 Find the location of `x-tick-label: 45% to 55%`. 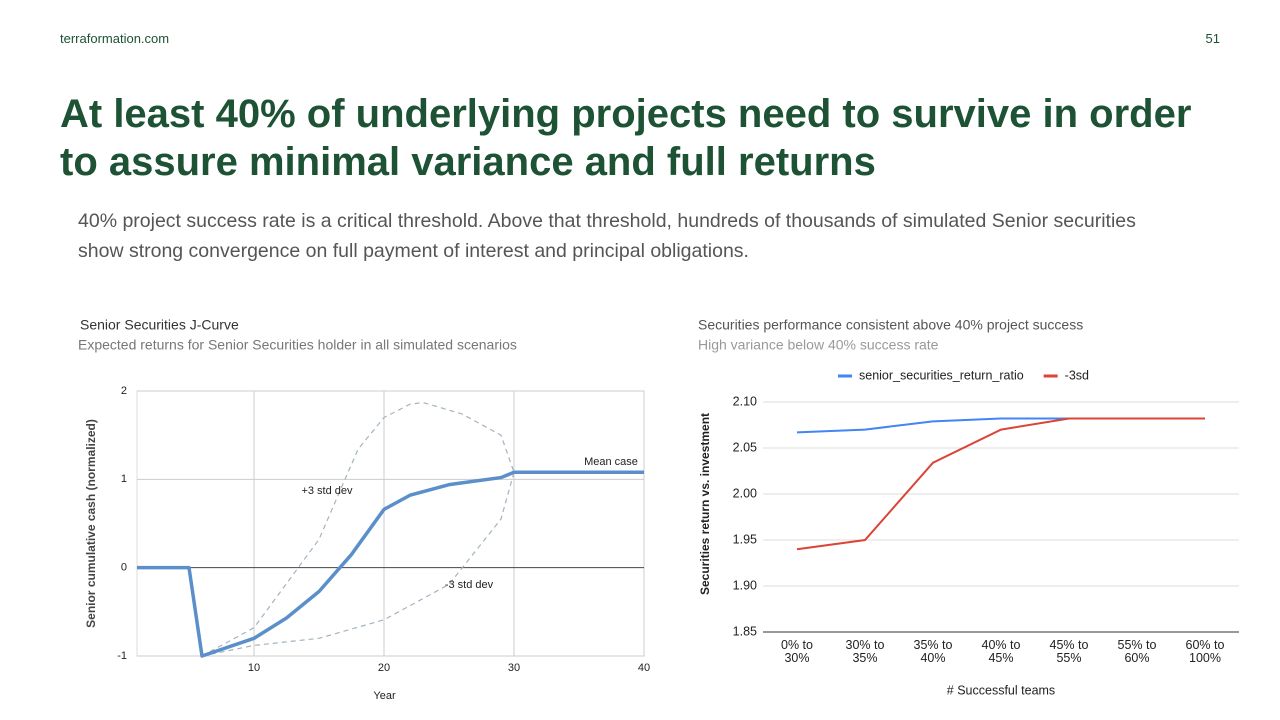

x-tick-label: 45% to 55% is located at coordinates (1069, 651).